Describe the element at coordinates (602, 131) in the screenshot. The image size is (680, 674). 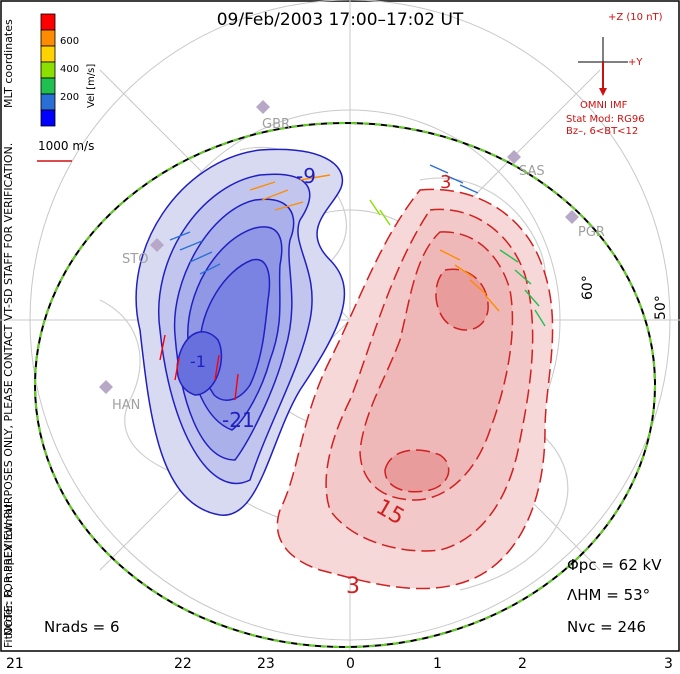
I see `imf-condition: Bz–, 6<BT<12` at that location.